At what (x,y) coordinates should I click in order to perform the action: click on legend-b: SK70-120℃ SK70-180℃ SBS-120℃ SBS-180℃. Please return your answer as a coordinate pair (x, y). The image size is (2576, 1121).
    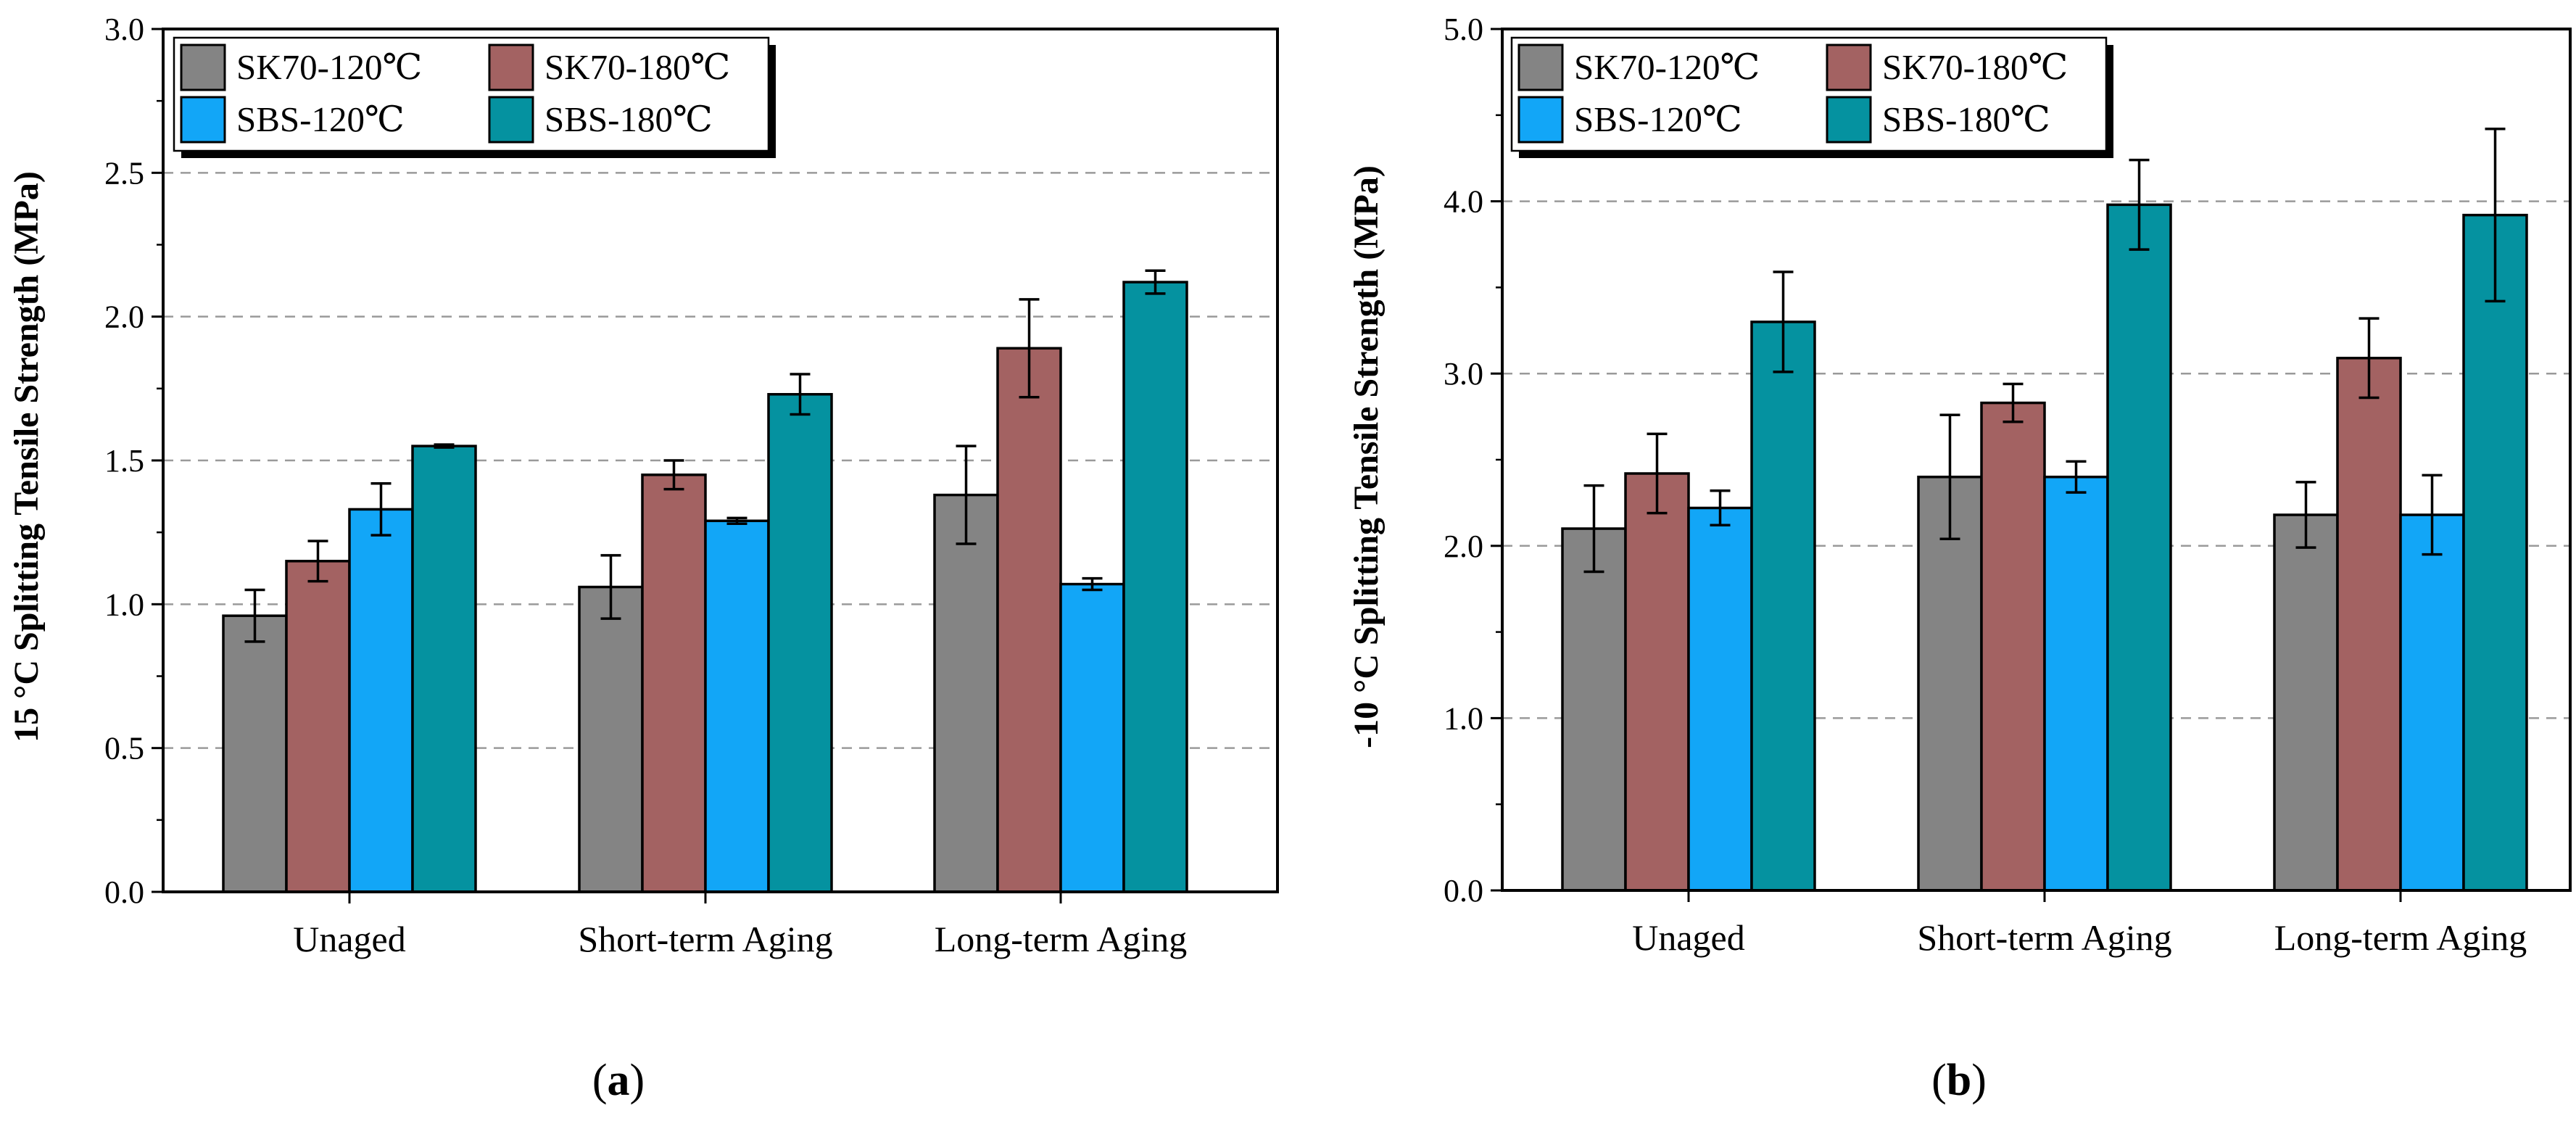
    Looking at the image, I should click on (1811, 97).